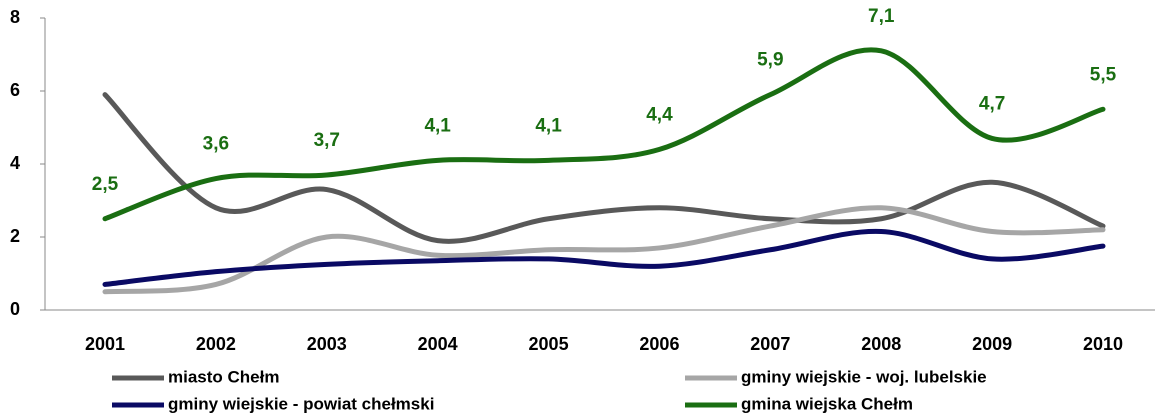 Image resolution: width=1155 pixels, height=418 pixels. What do you see at coordinates (770, 344) in the screenshot?
I see `x-tick-label: 2007` at bounding box center [770, 344].